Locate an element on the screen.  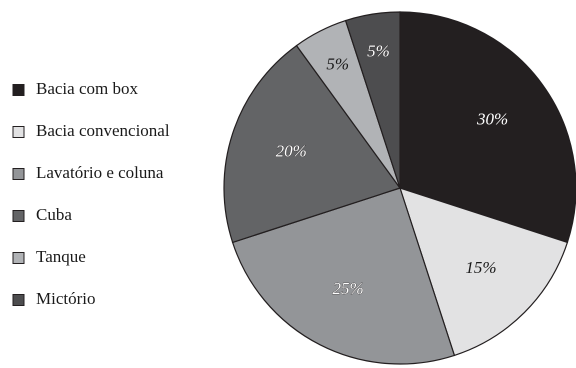
legend-label: Cuba is located at coordinates (54, 214).